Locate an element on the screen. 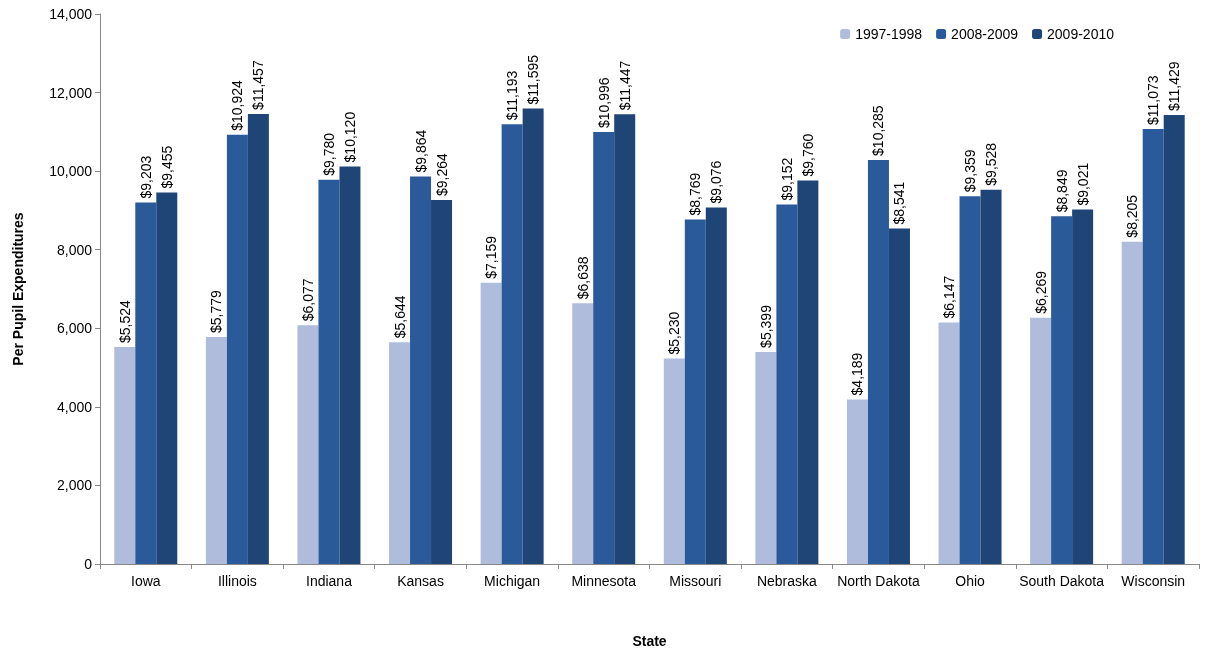 This screenshot has height=653, width=1209. y-axis-title: Per Pupil Expenditures is located at coordinates (18, 289).